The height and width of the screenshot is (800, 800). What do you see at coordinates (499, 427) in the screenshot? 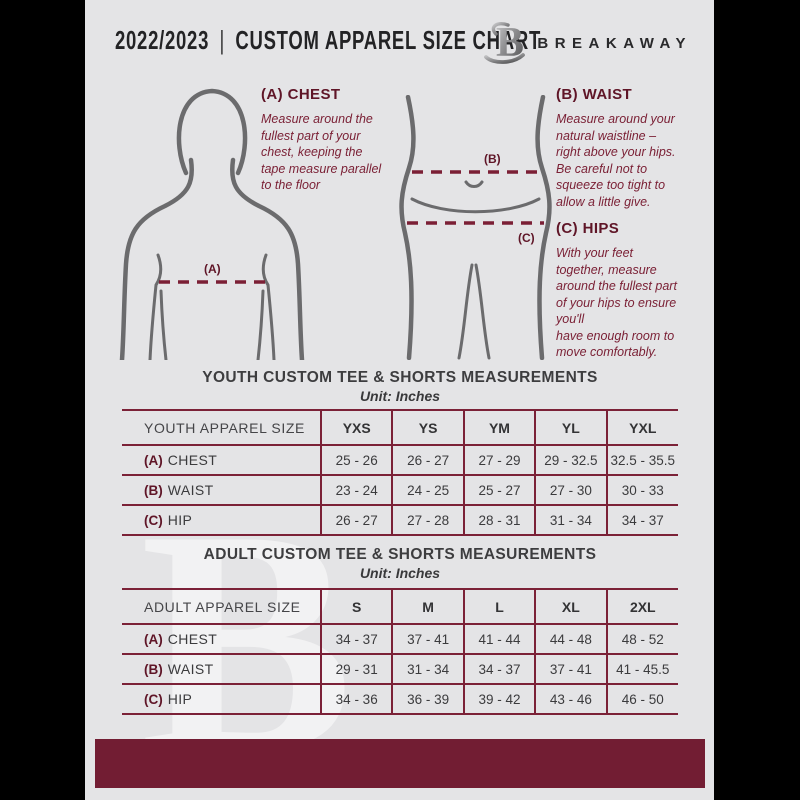
I see `youth-header-ym: YM` at bounding box center [499, 427].